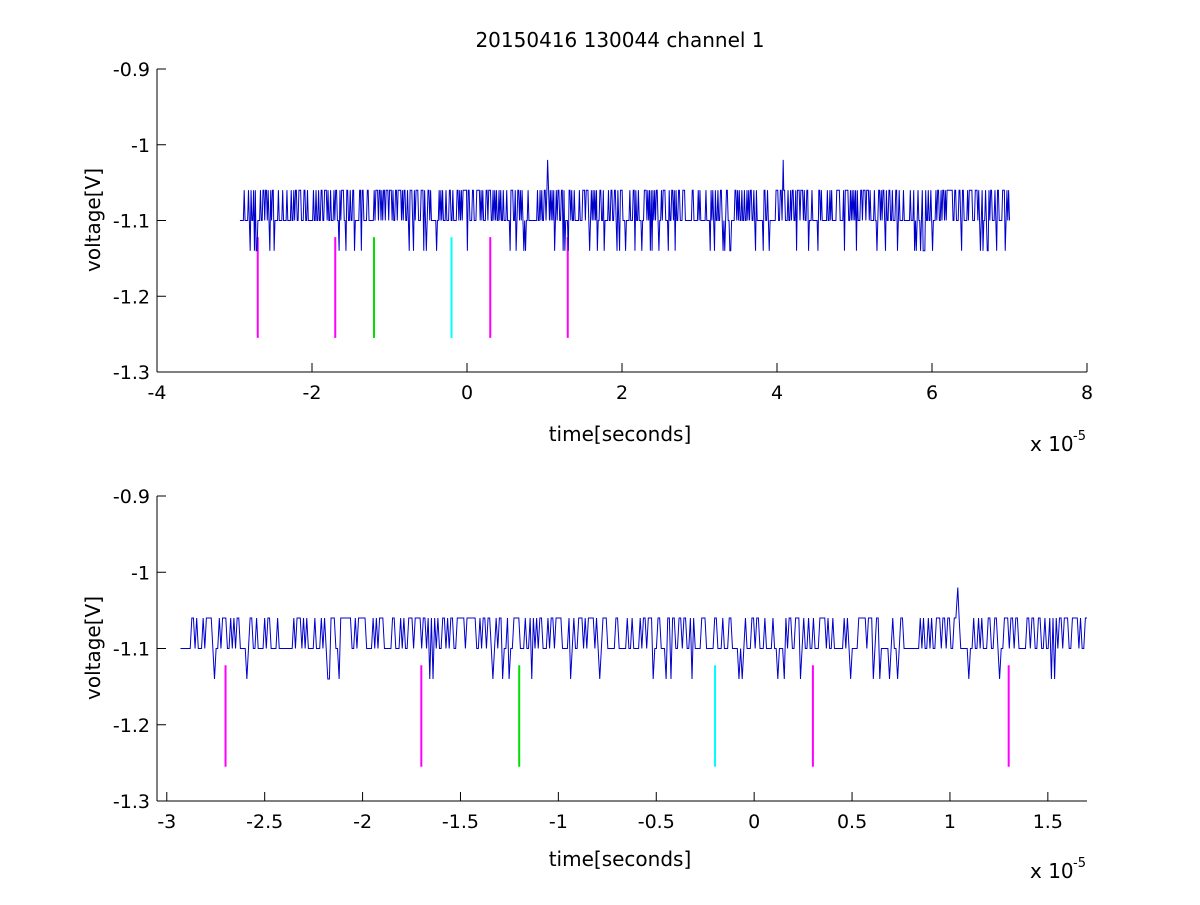  Describe the element at coordinates (620, 434) in the screenshot. I see `top-x-axis-label: time[seconds]` at that location.